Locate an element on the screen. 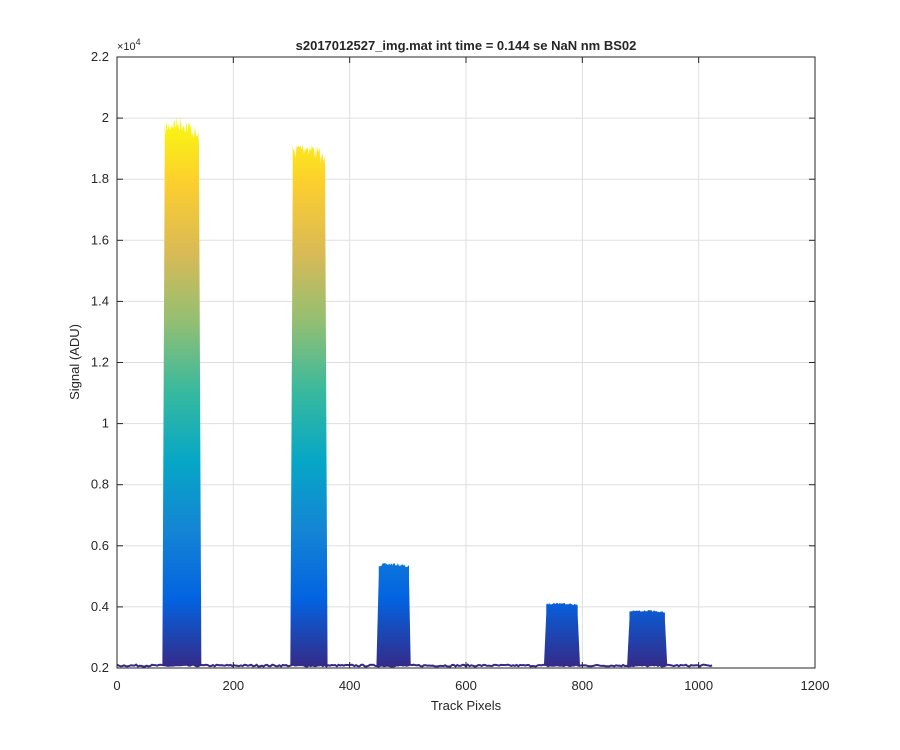  y-tick-label: 1.6 is located at coordinates (100, 239).